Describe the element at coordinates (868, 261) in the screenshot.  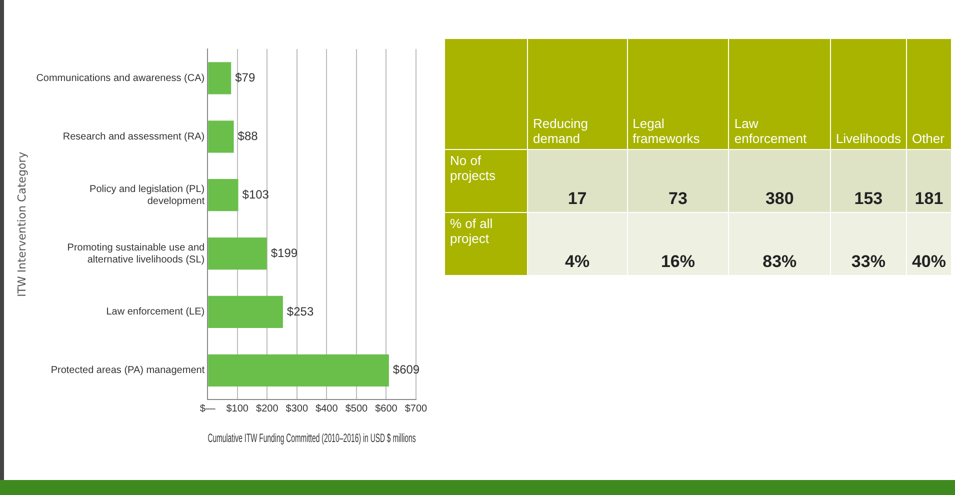
I see `text: 33%` at that location.